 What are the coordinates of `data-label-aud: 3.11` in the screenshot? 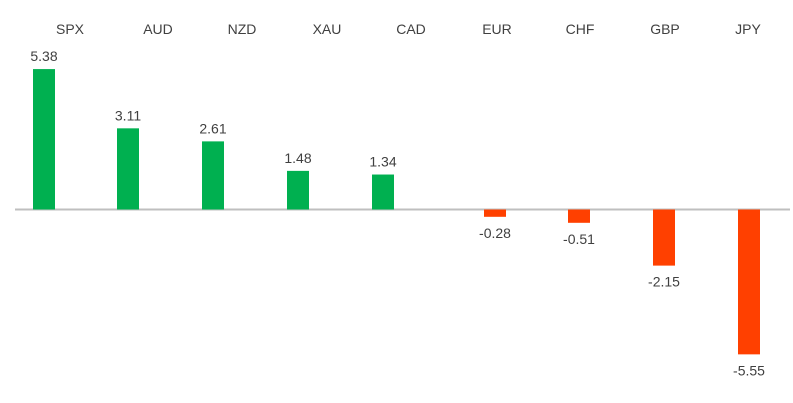 It's located at (128, 115).